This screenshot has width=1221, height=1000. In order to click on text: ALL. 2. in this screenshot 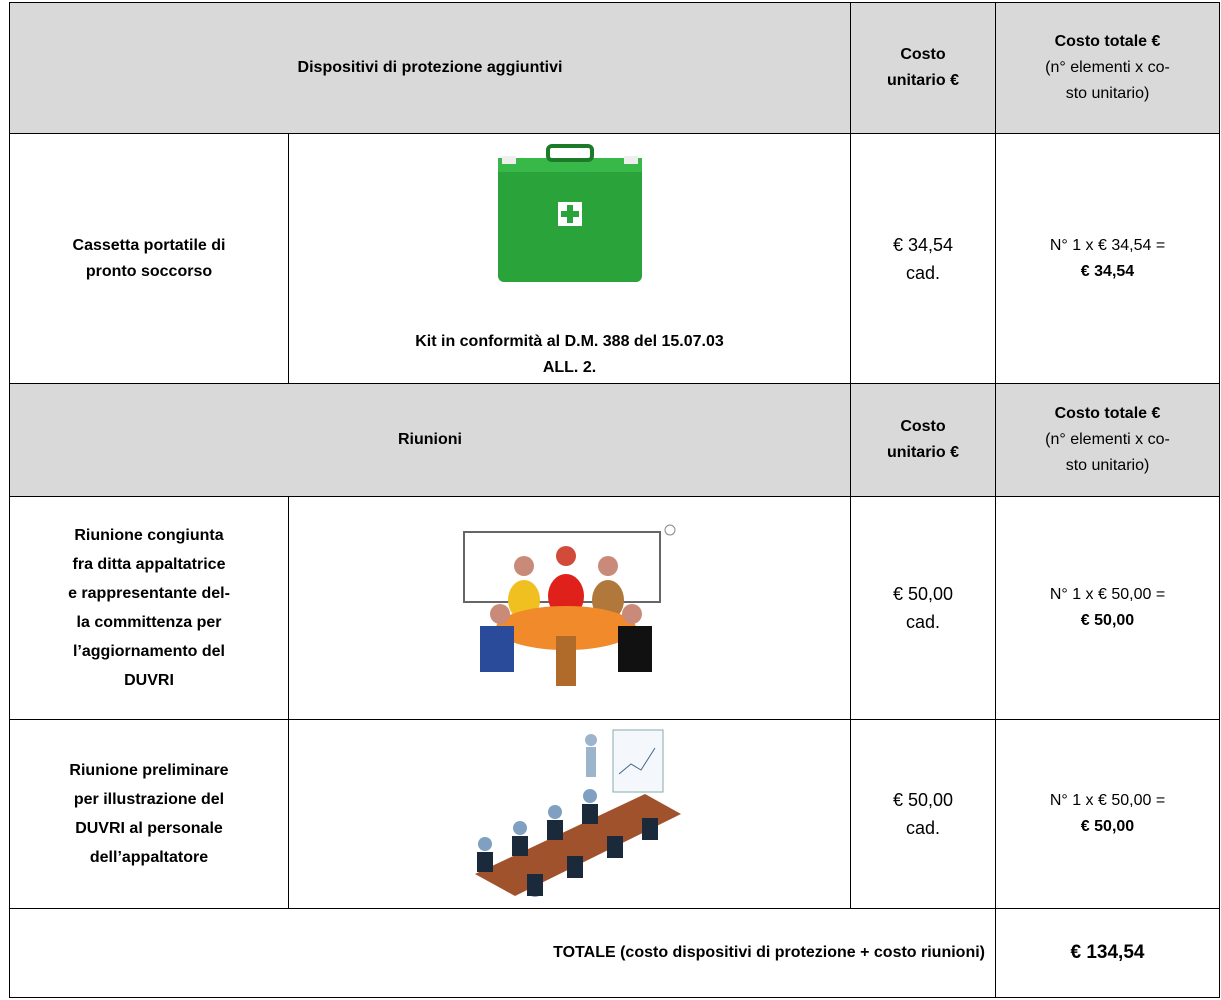, I will do `click(569, 367)`.